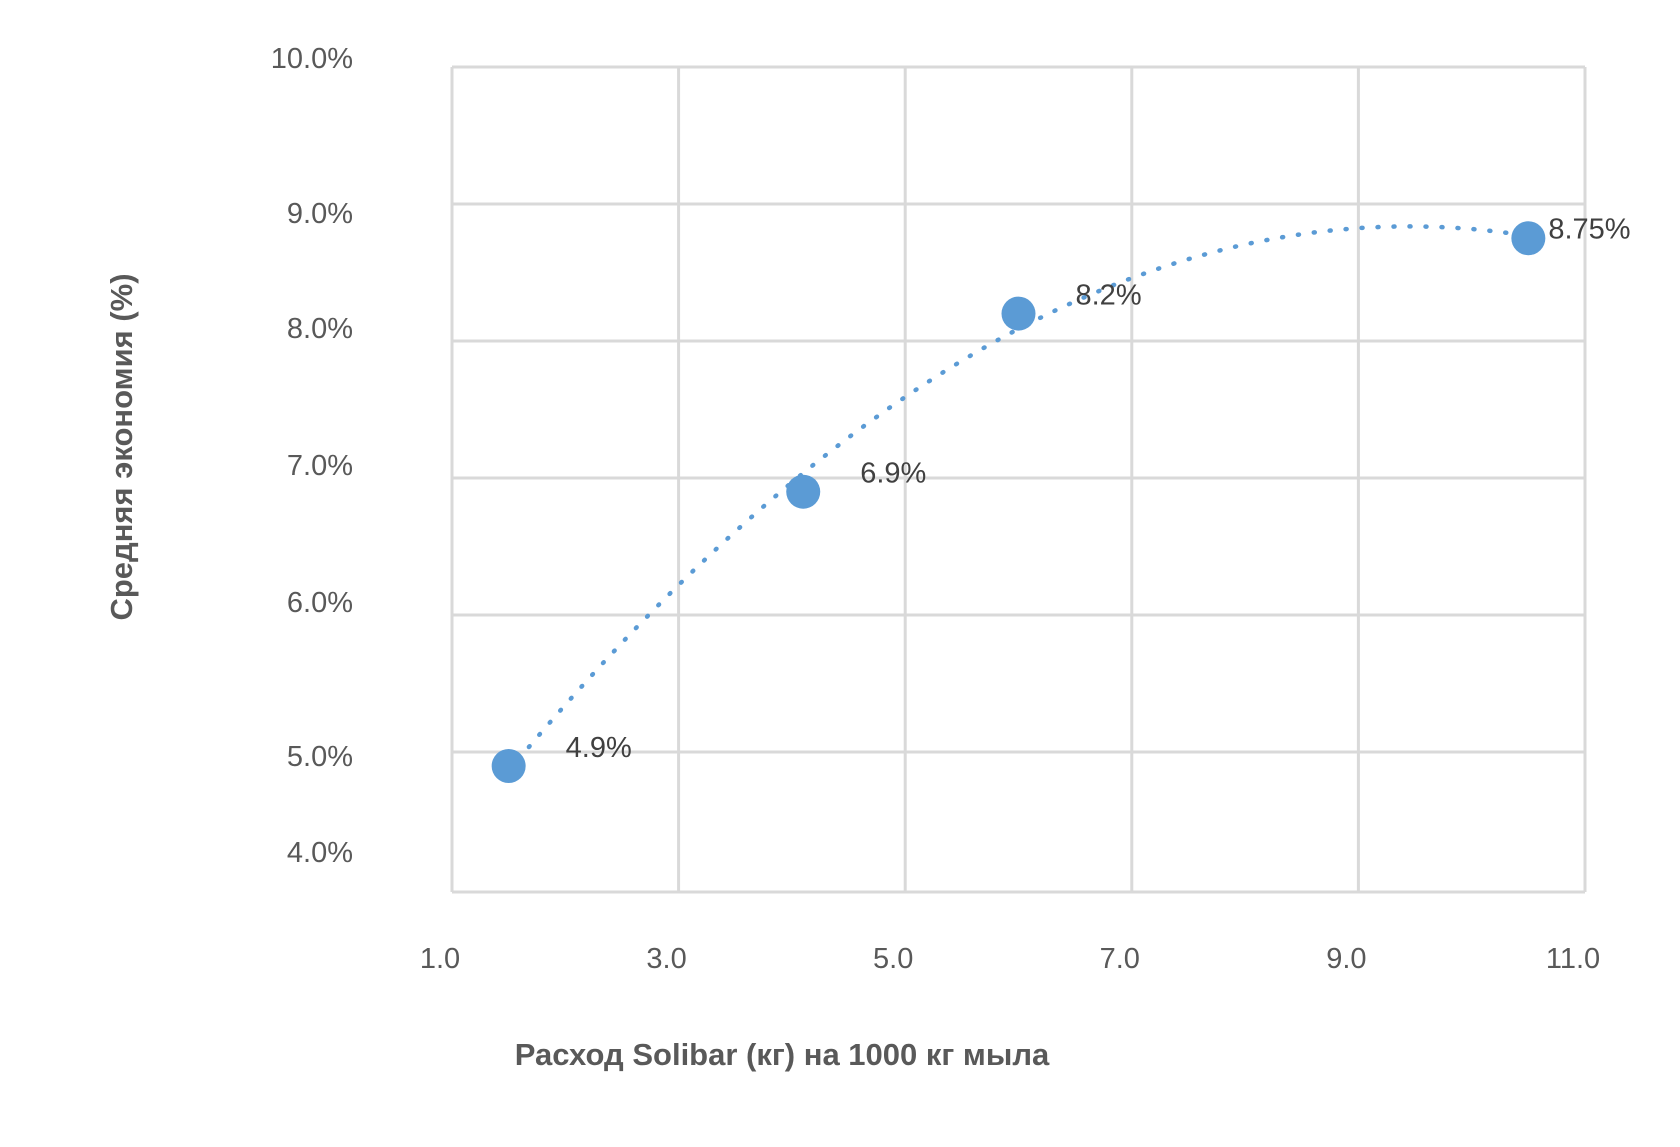 Image resolution: width=1680 pixels, height=1147 pixels. What do you see at coordinates (121, 446) in the screenshot?
I see `y-axis-title: Средняя экономия (%)` at bounding box center [121, 446].